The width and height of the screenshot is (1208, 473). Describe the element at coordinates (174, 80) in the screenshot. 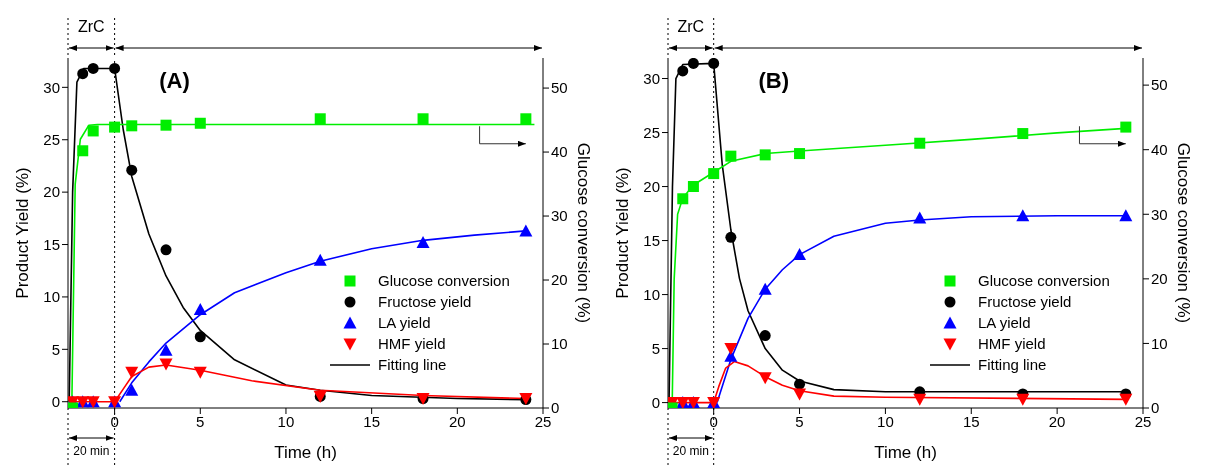

I see `annotation: (A)` at that location.